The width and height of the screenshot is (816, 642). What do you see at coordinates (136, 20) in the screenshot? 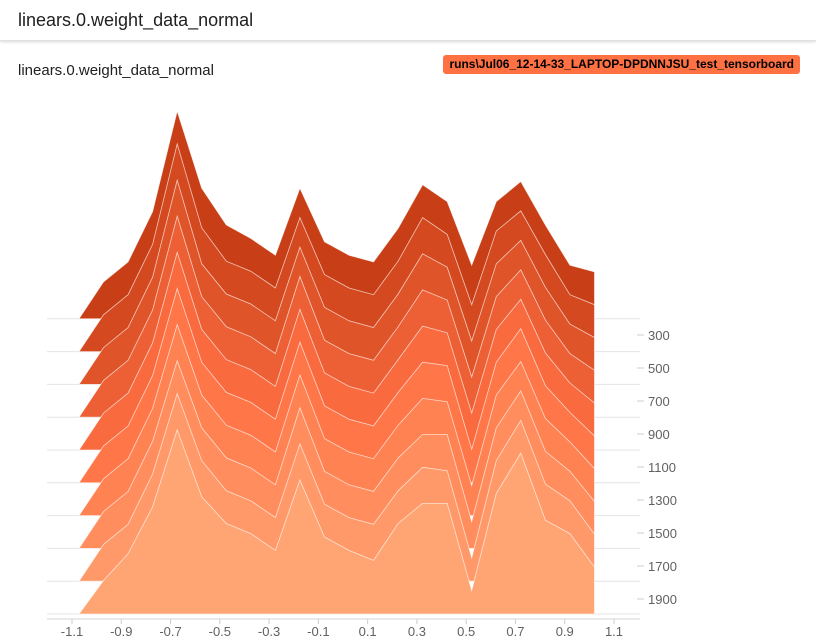
I see `header-title: linears.0.weight_data_normal` at bounding box center [136, 20].